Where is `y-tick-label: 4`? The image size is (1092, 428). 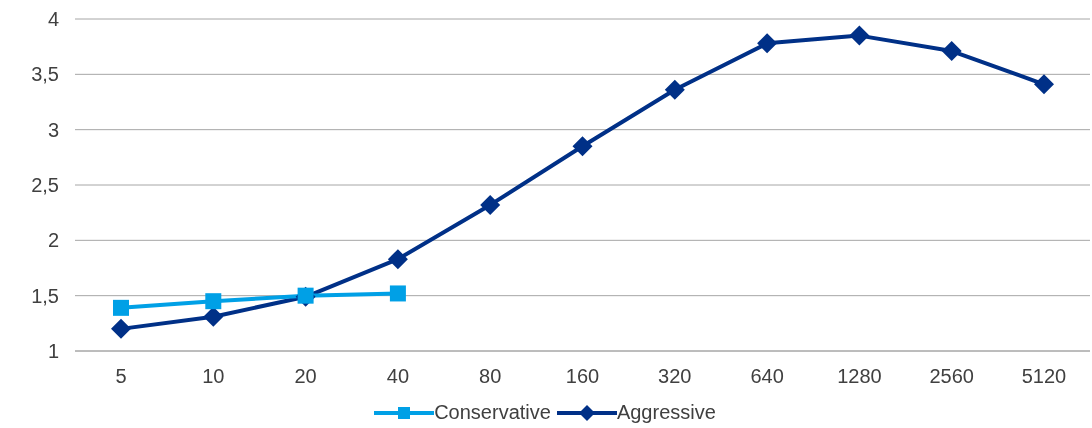 y-tick-label: 4 is located at coordinates (53, 19).